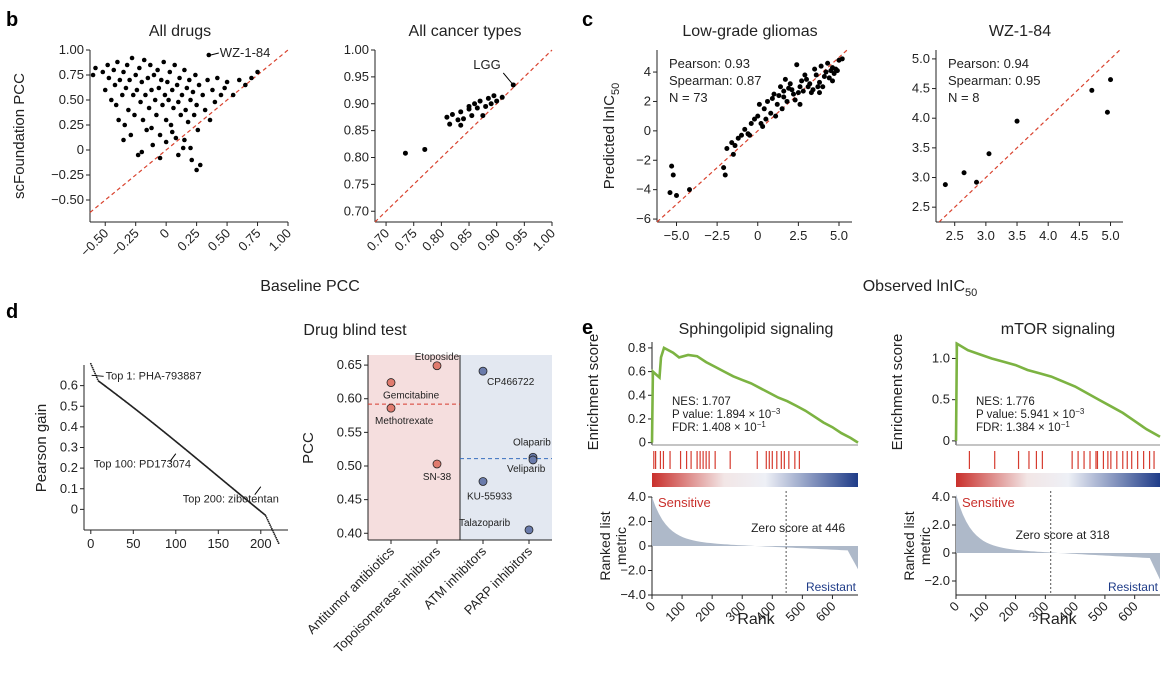 The width and height of the screenshot is (1168, 684). Describe the element at coordinates (1063, 535) in the screenshot. I see `e2-zero-score-label: Zero score at 318` at that location.